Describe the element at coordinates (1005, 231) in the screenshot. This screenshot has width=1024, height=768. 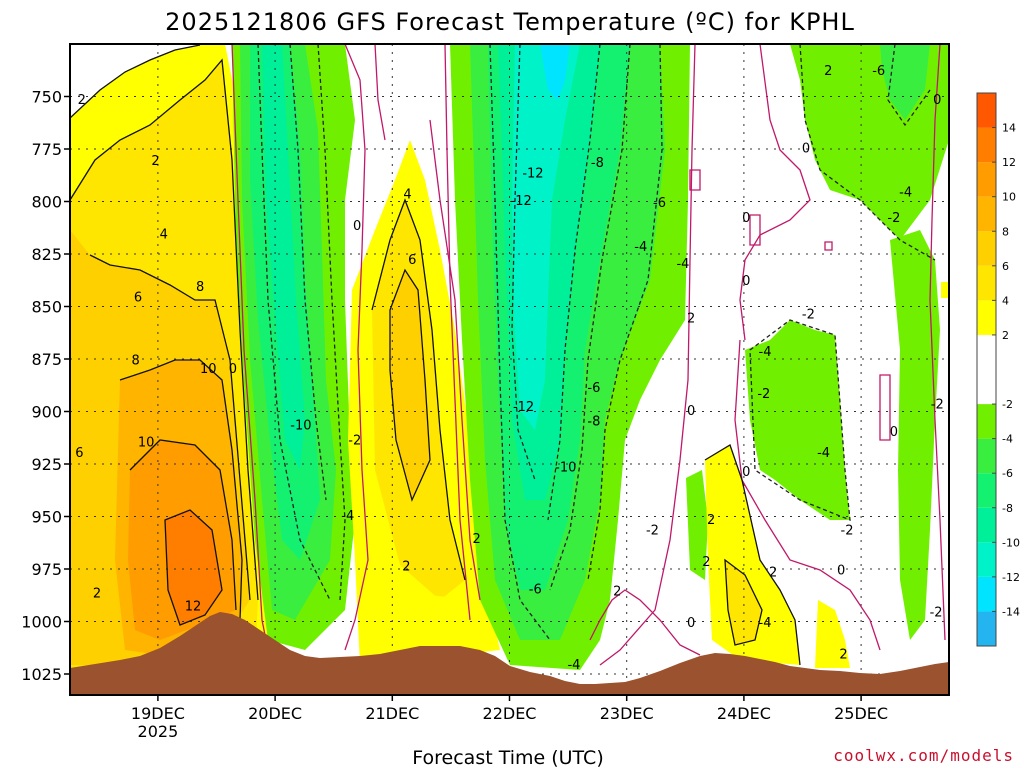
I see `colorbar-label: 8` at that location.